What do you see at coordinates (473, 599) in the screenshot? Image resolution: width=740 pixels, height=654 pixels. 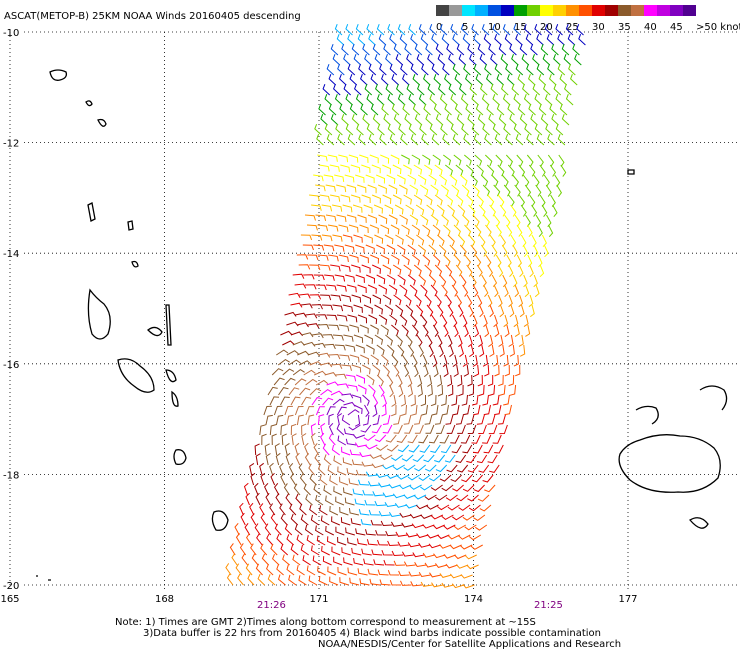 I see `lon-label: 174` at bounding box center [473, 599].